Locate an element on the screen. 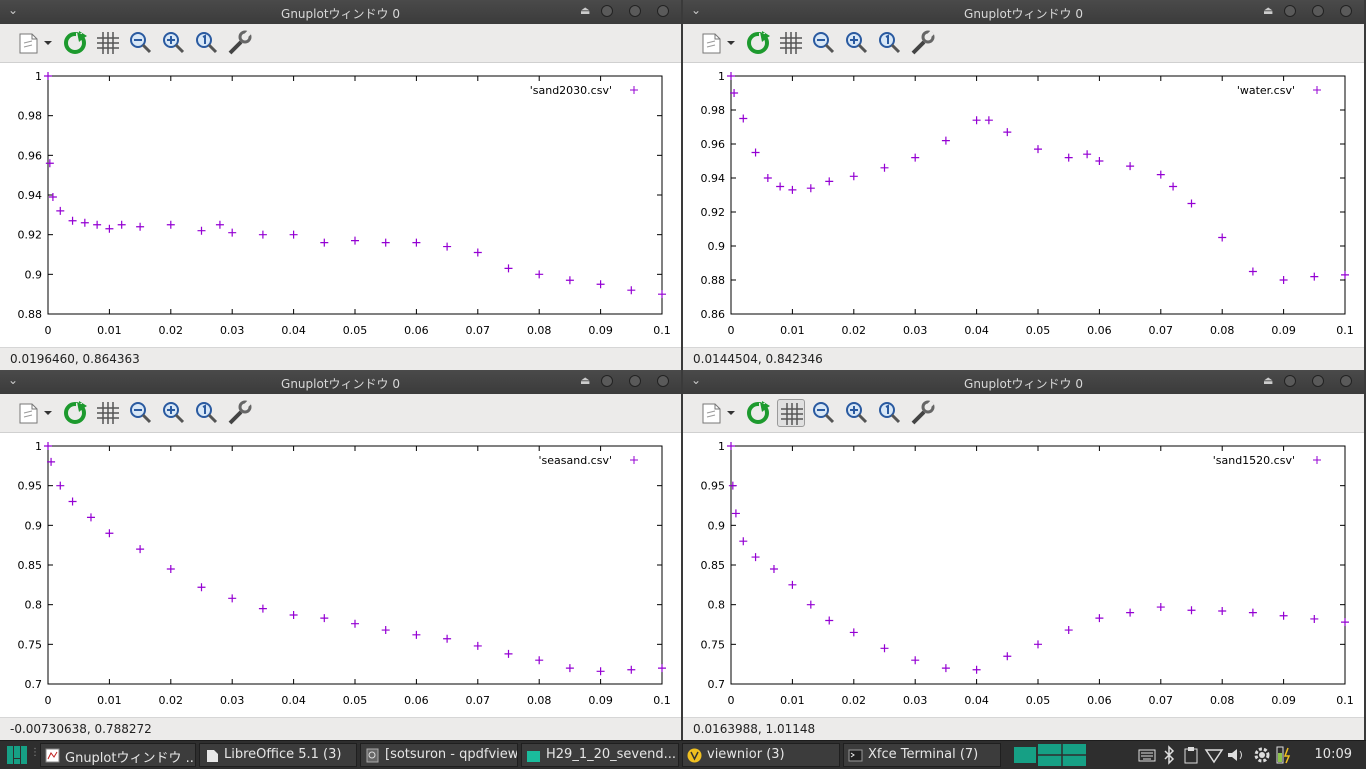  libreoffice-icon is located at coordinates (212, 756).